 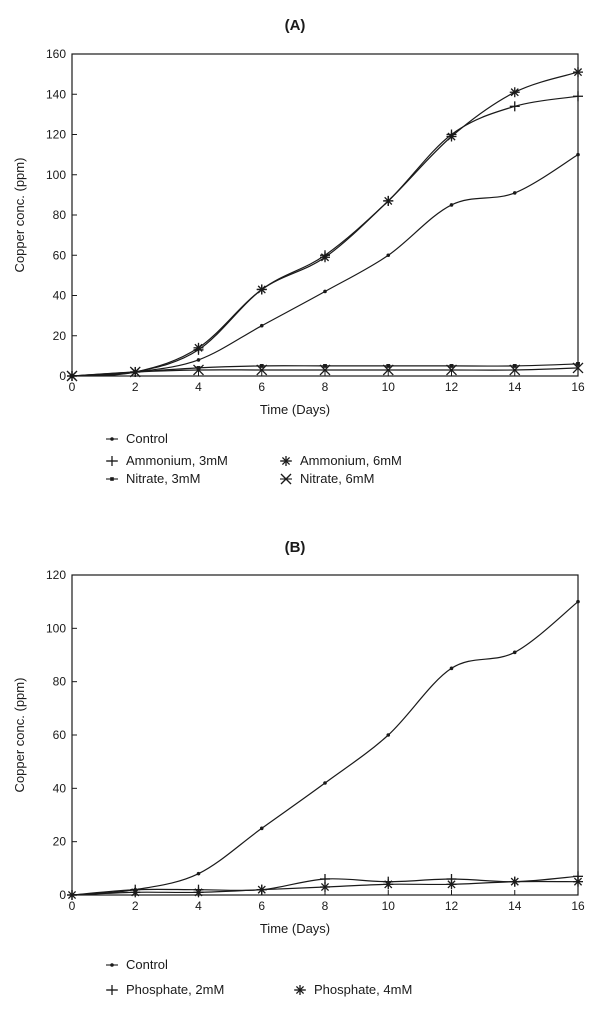 What do you see at coordinates (177, 460) in the screenshot?
I see `legend-label: Ammonium, 3mM` at bounding box center [177, 460].